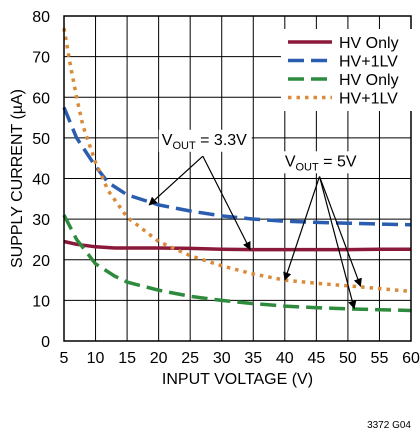 The image size is (420, 436). What do you see at coordinates (190, 358) in the screenshot?
I see `x-tick-label: 25` at bounding box center [190, 358].